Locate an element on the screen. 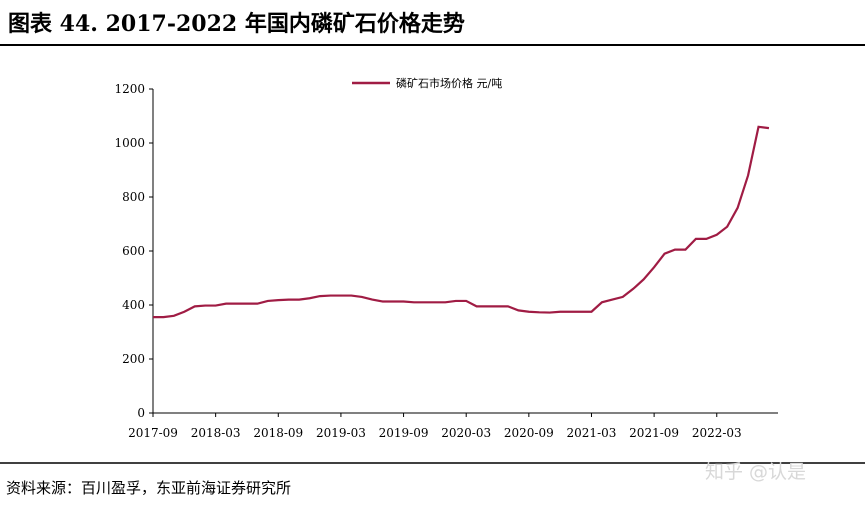  source: 资料来源：百川盈孚，东亚前海证券研究所 is located at coordinates (148, 488).